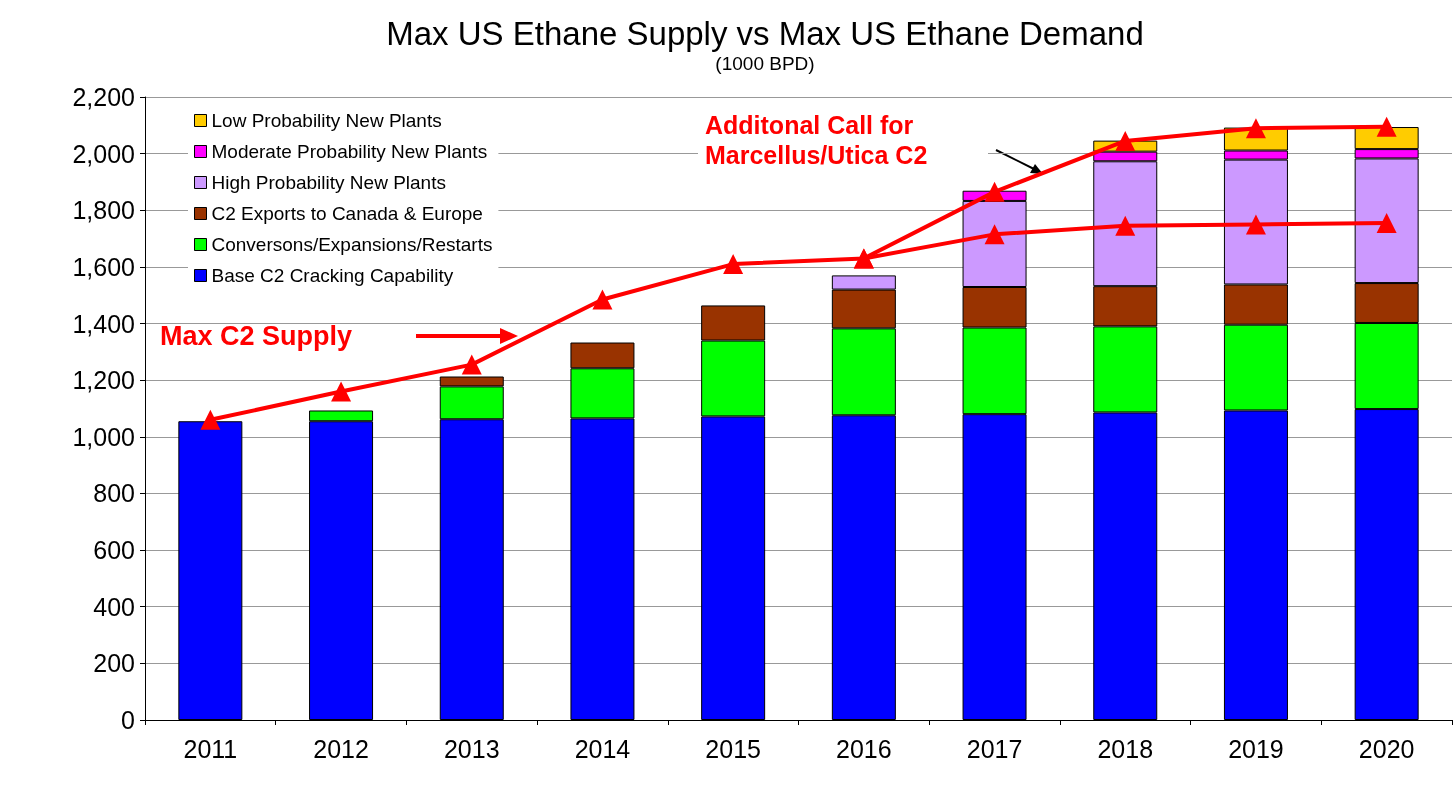 Image resolution: width=1455 pixels, height=791 pixels. What do you see at coordinates (103, 266) in the screenshot?
I see `y-tick-label: 1,600` at bounding box center [103, 266].